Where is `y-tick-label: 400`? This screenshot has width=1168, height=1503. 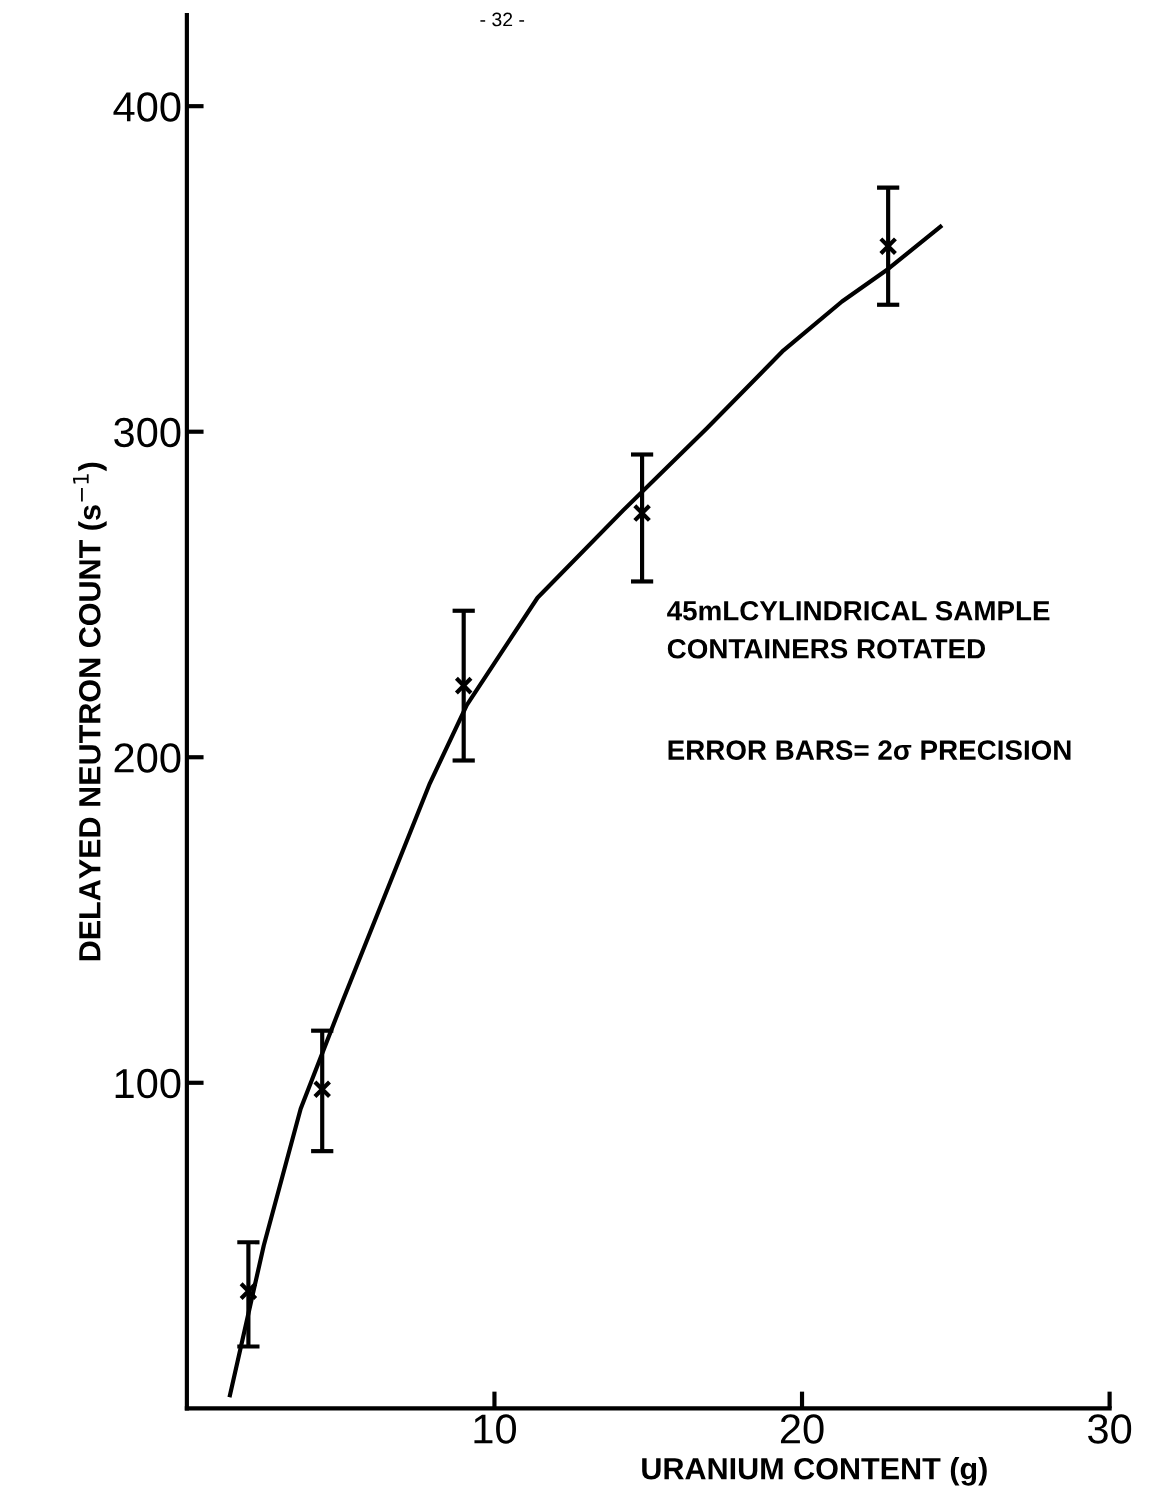
y-tick-label: 400 is located at coordinates (147, 107).